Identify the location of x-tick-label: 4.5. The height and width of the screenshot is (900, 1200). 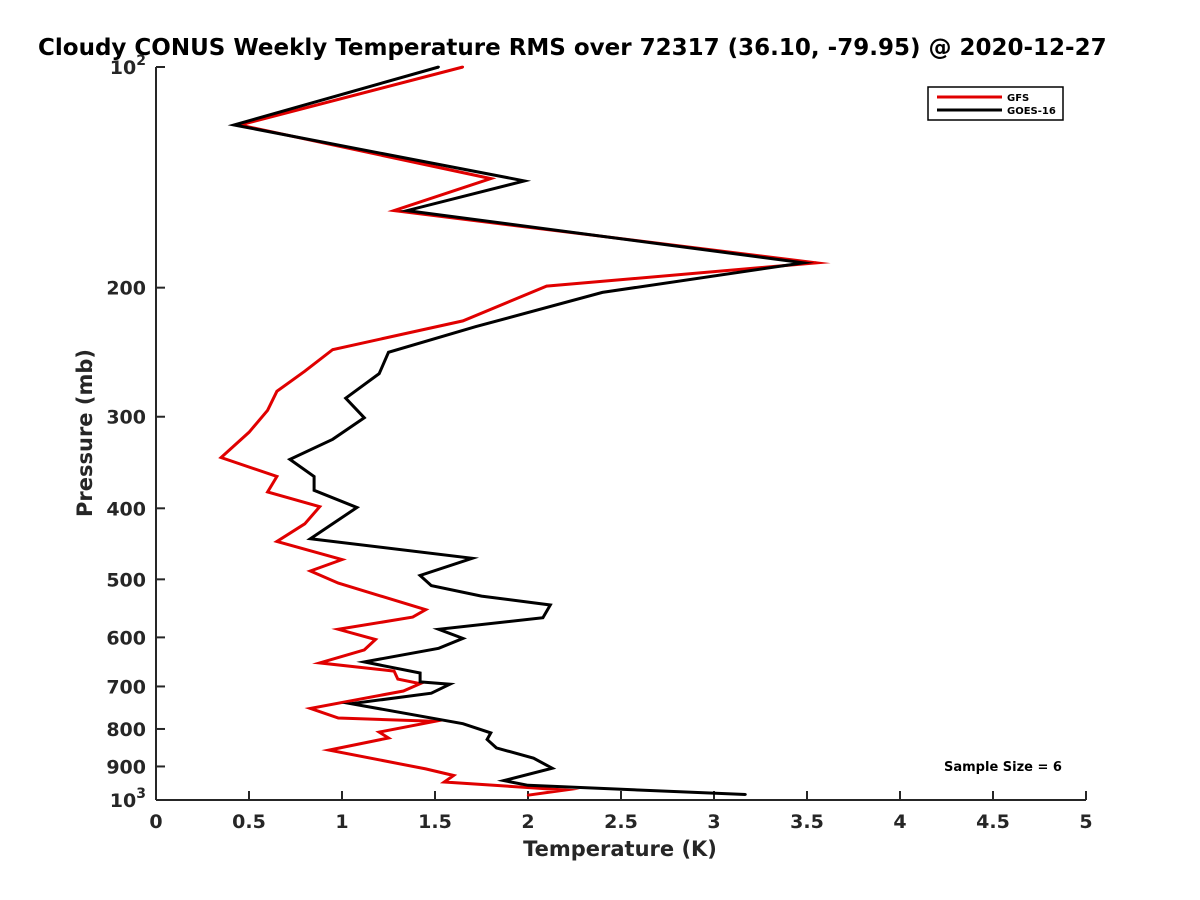
(993, 822).